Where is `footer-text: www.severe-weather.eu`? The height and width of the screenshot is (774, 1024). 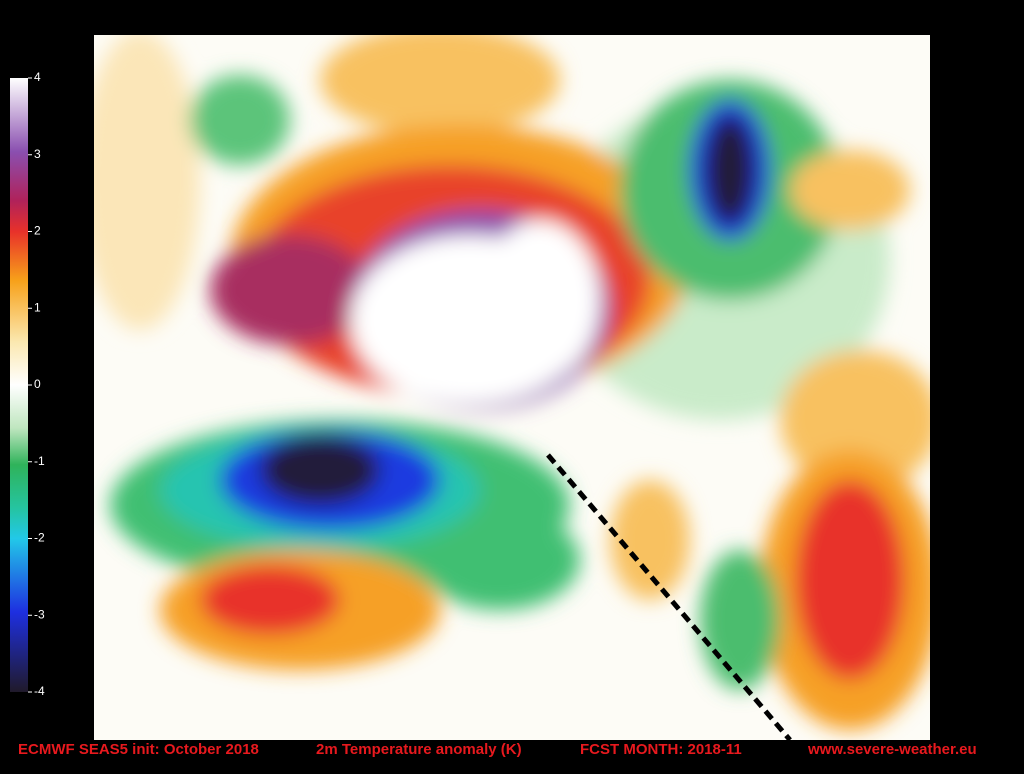
footer-text: www.severe-weather.eu is located at coordinates (892, 749).